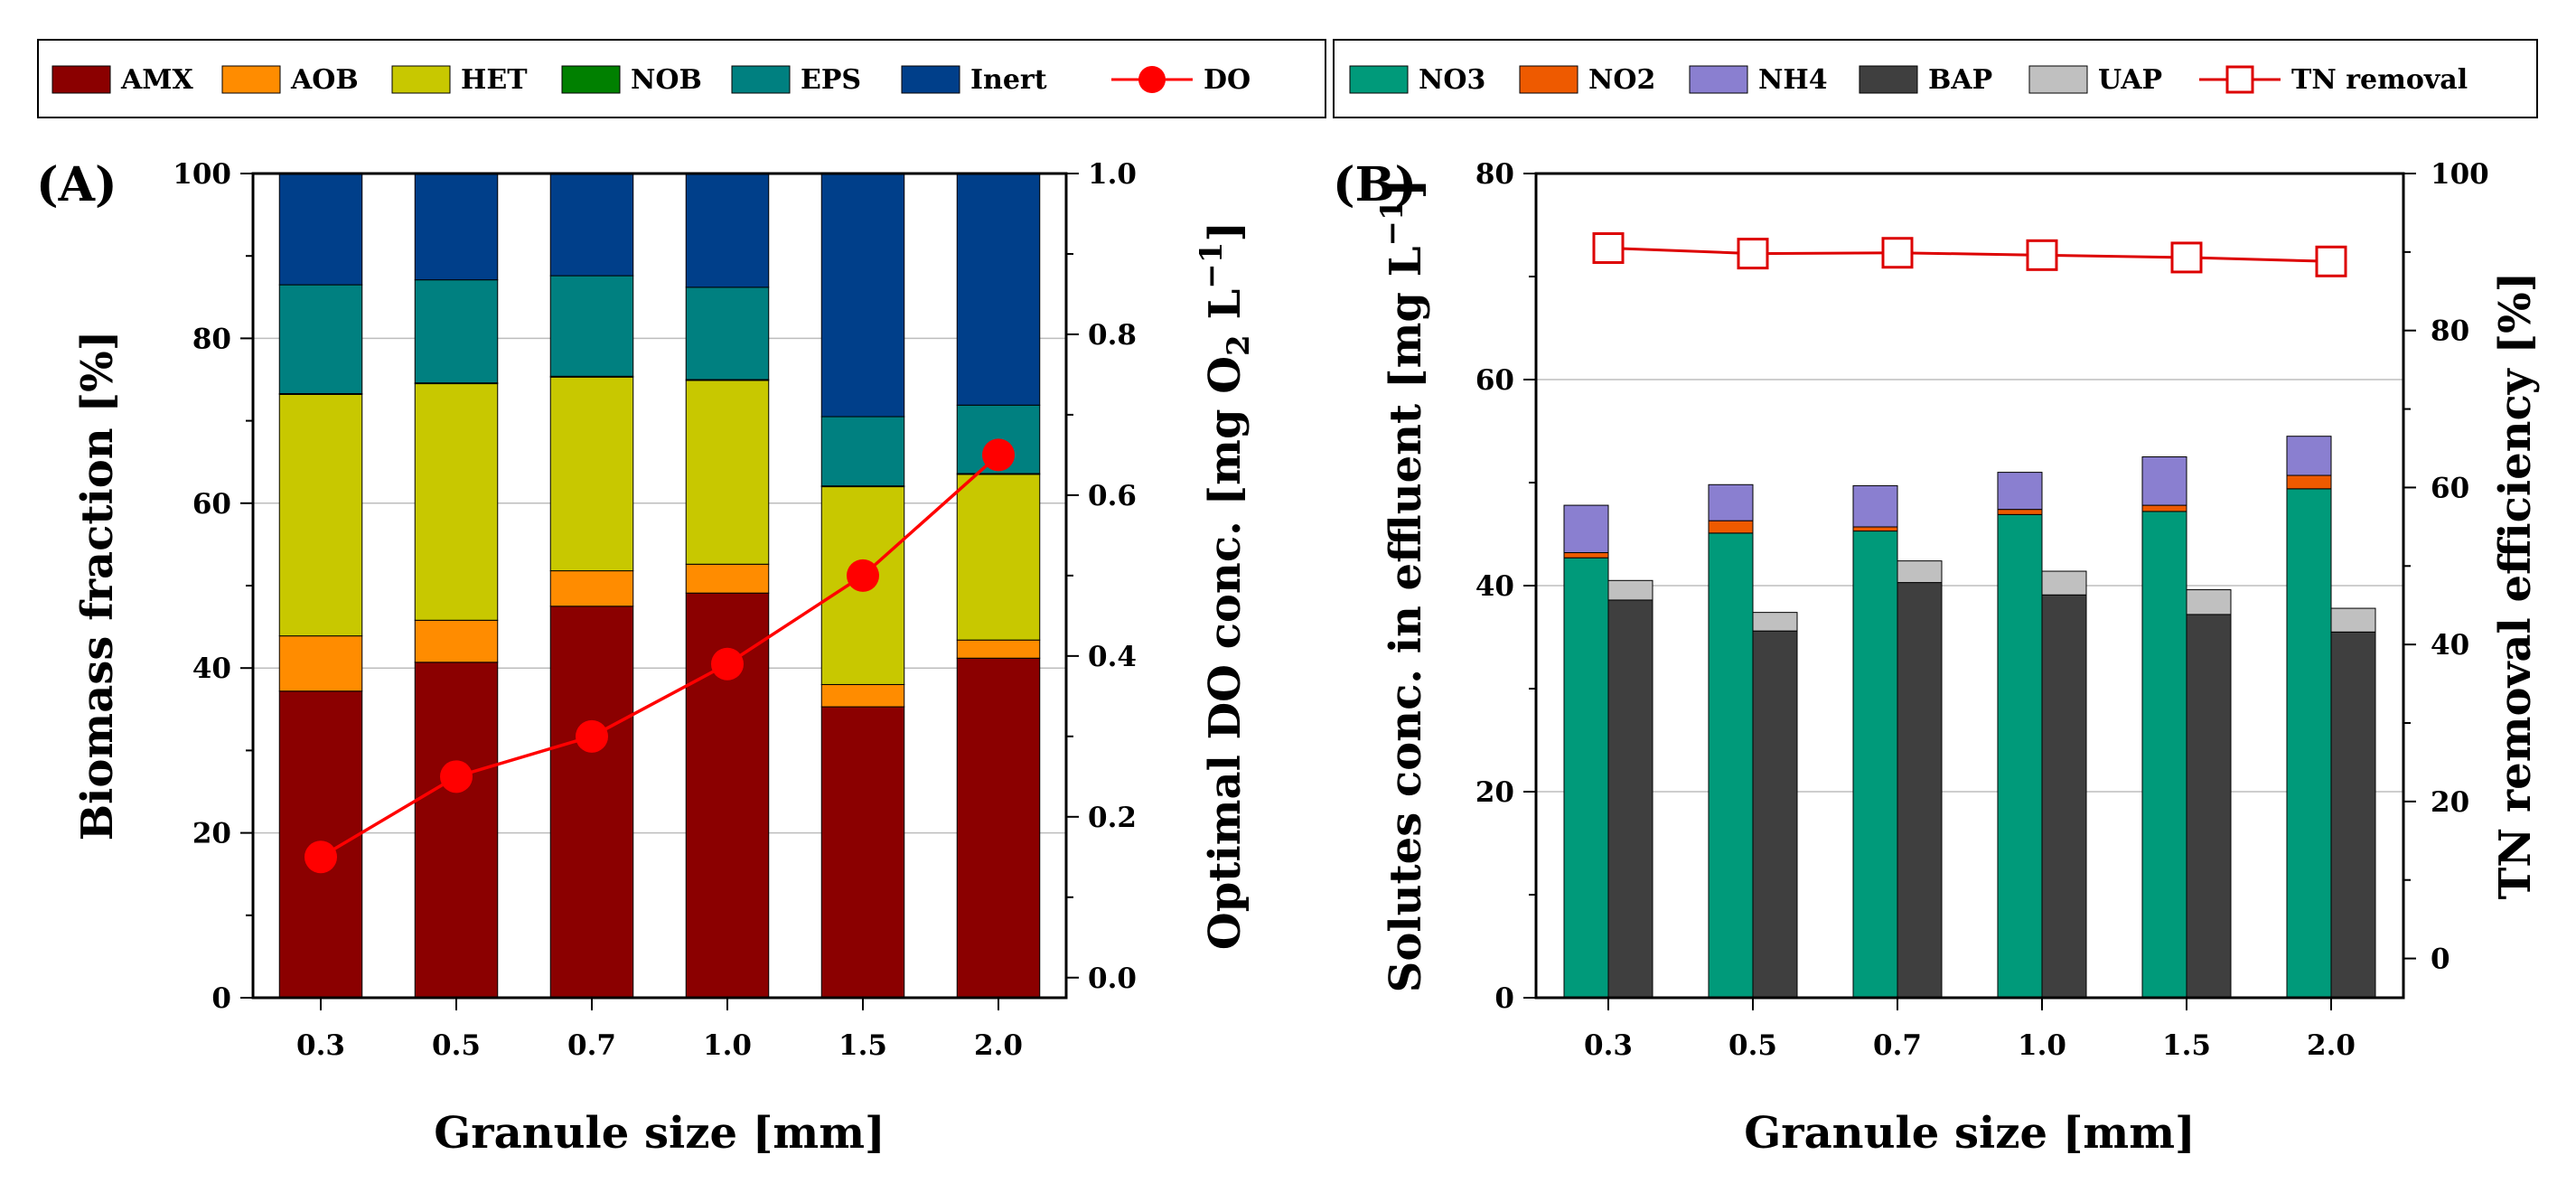 This screenshot has width=2576, height=1183. I want to click on panel-b-xtick-label: 0.3, so click(1608, 1045).